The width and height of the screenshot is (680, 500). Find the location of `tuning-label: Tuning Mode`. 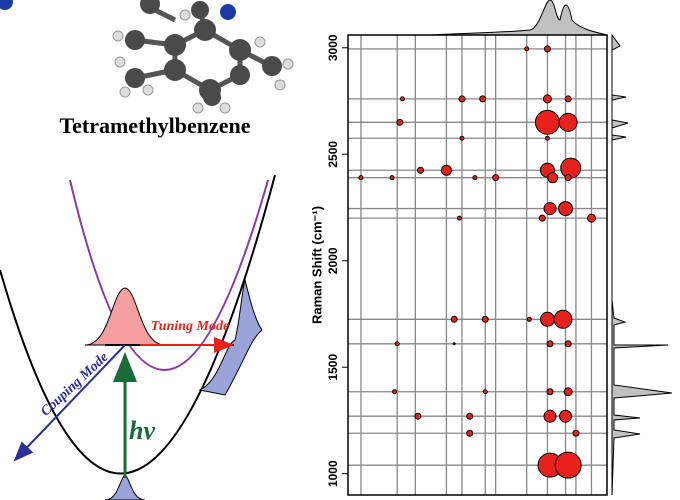

tuning-label: Tuning Mode is located at coordinates (190, 326).